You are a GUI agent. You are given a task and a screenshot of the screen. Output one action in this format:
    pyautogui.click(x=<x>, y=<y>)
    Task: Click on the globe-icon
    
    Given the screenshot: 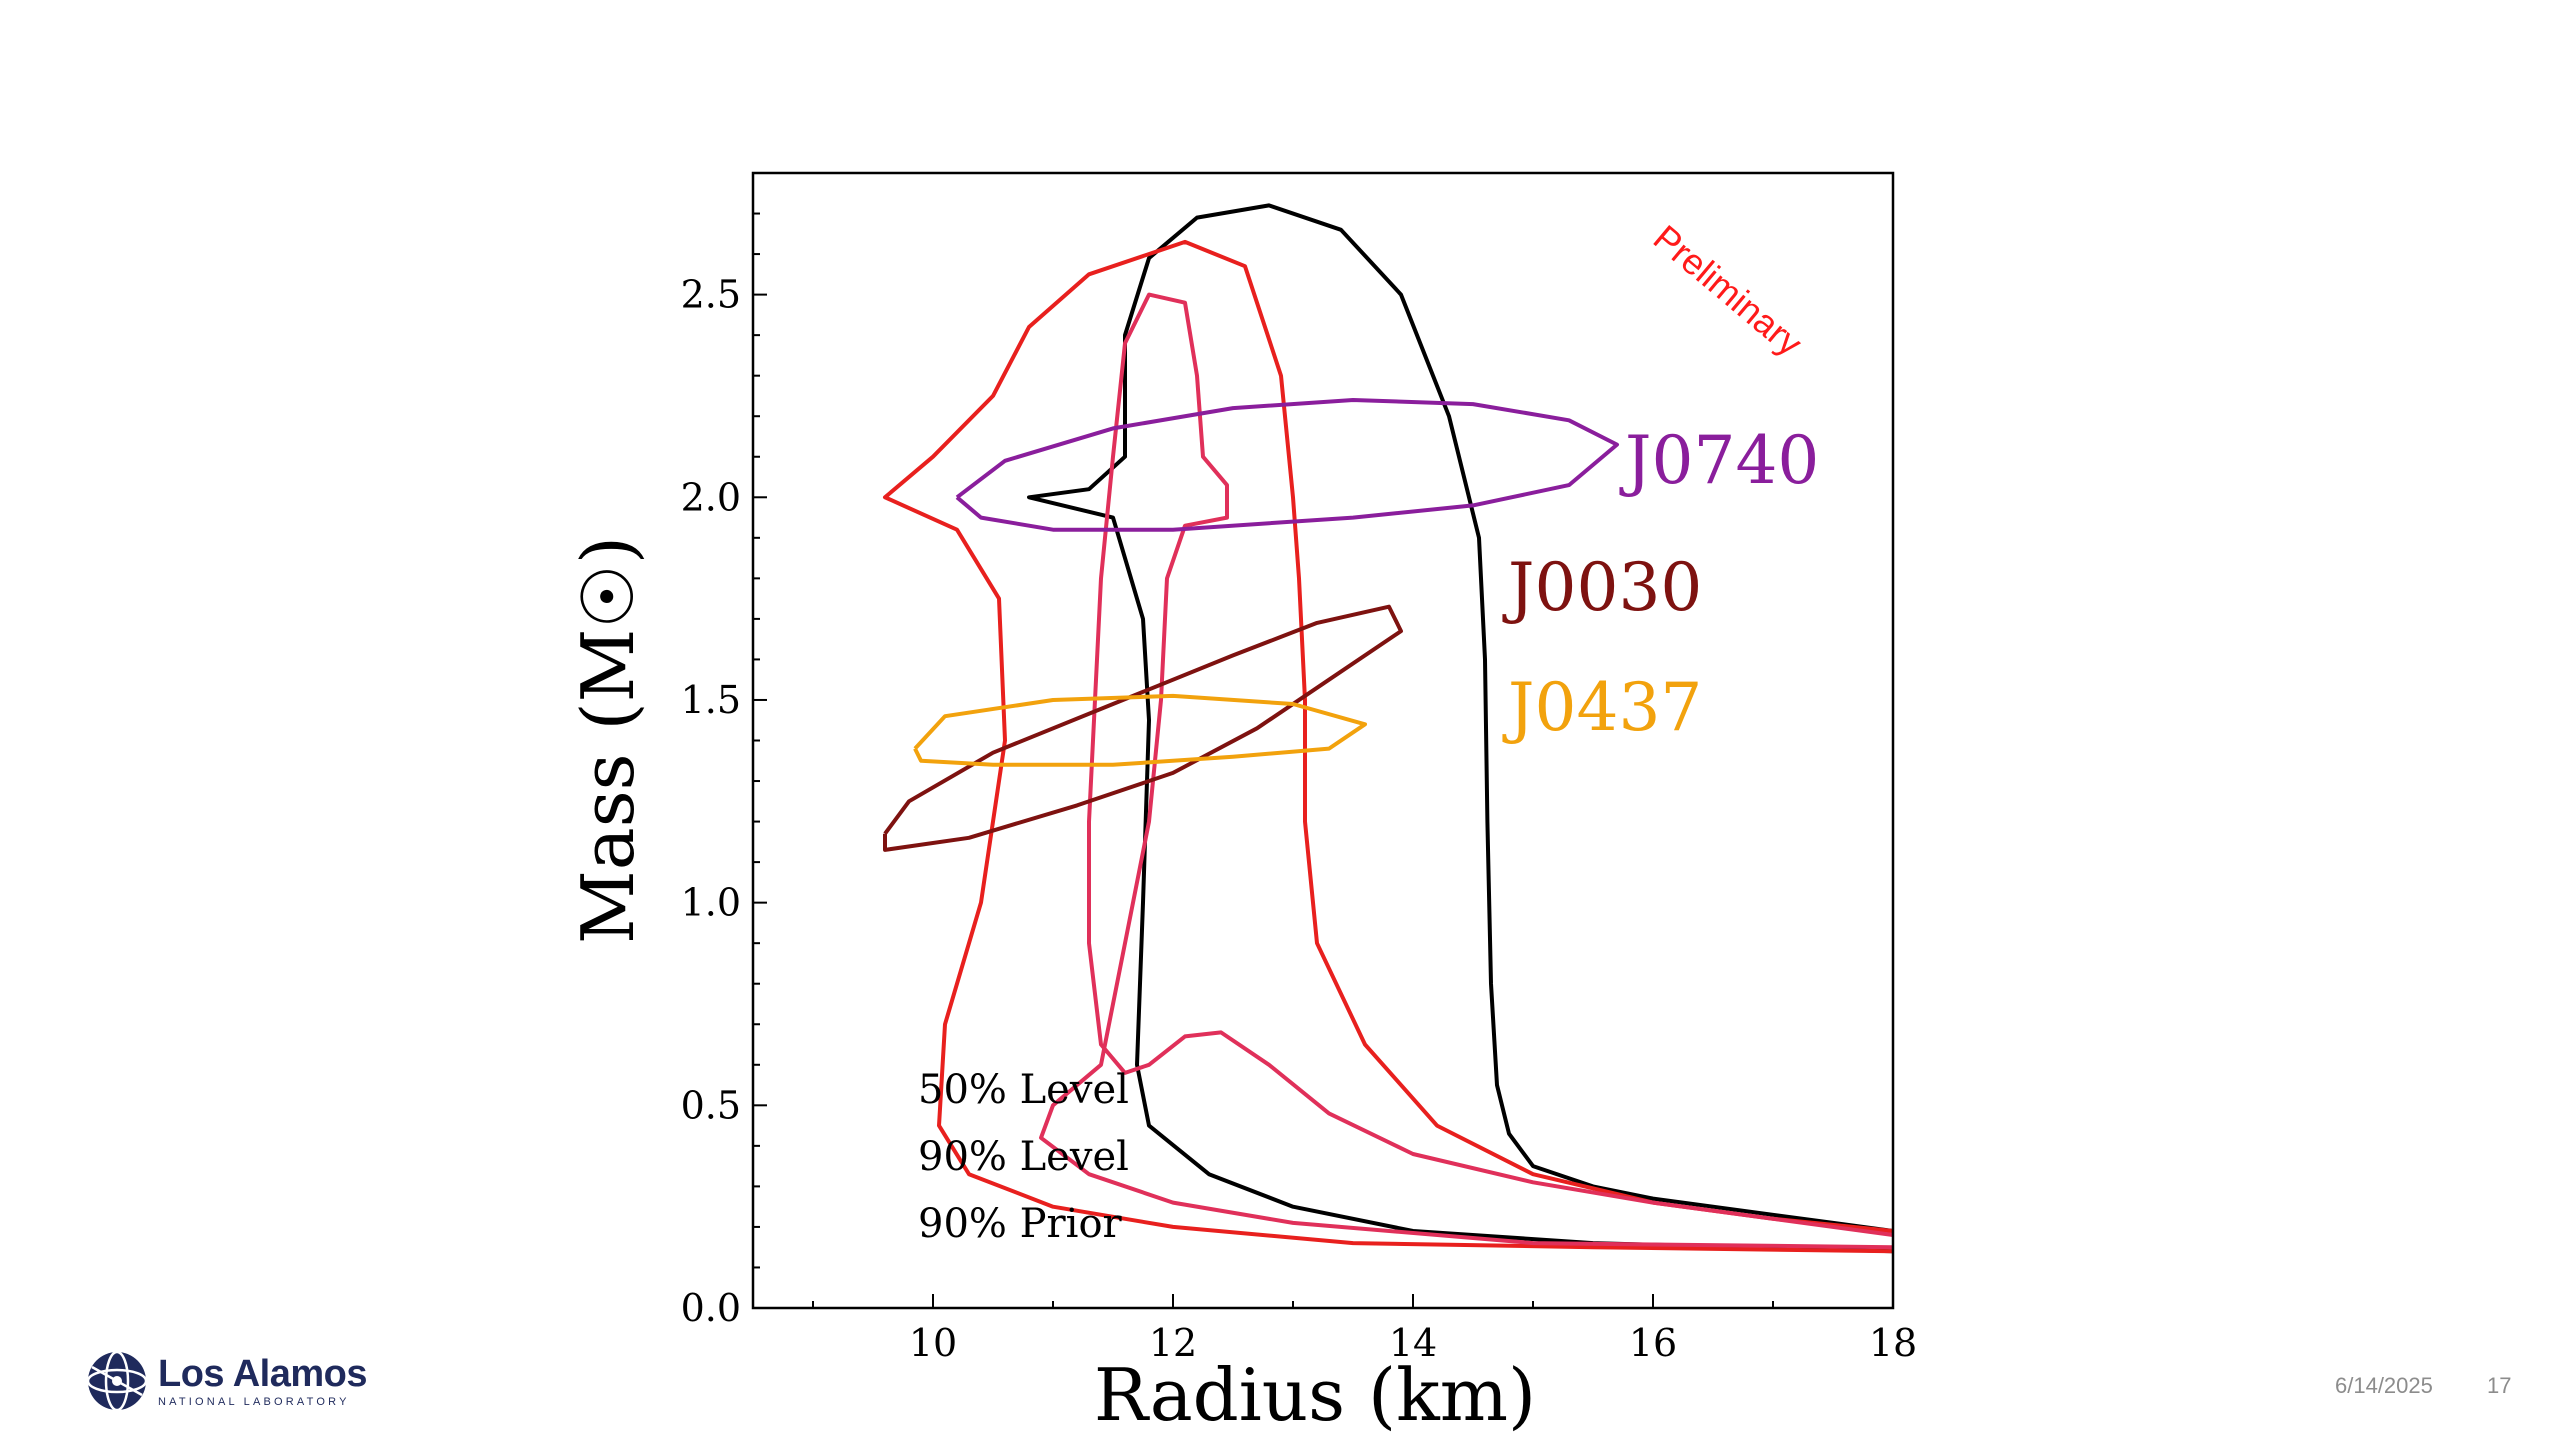 What is the action you would take?
    pyautogui.click(x=117, y=1381)
    